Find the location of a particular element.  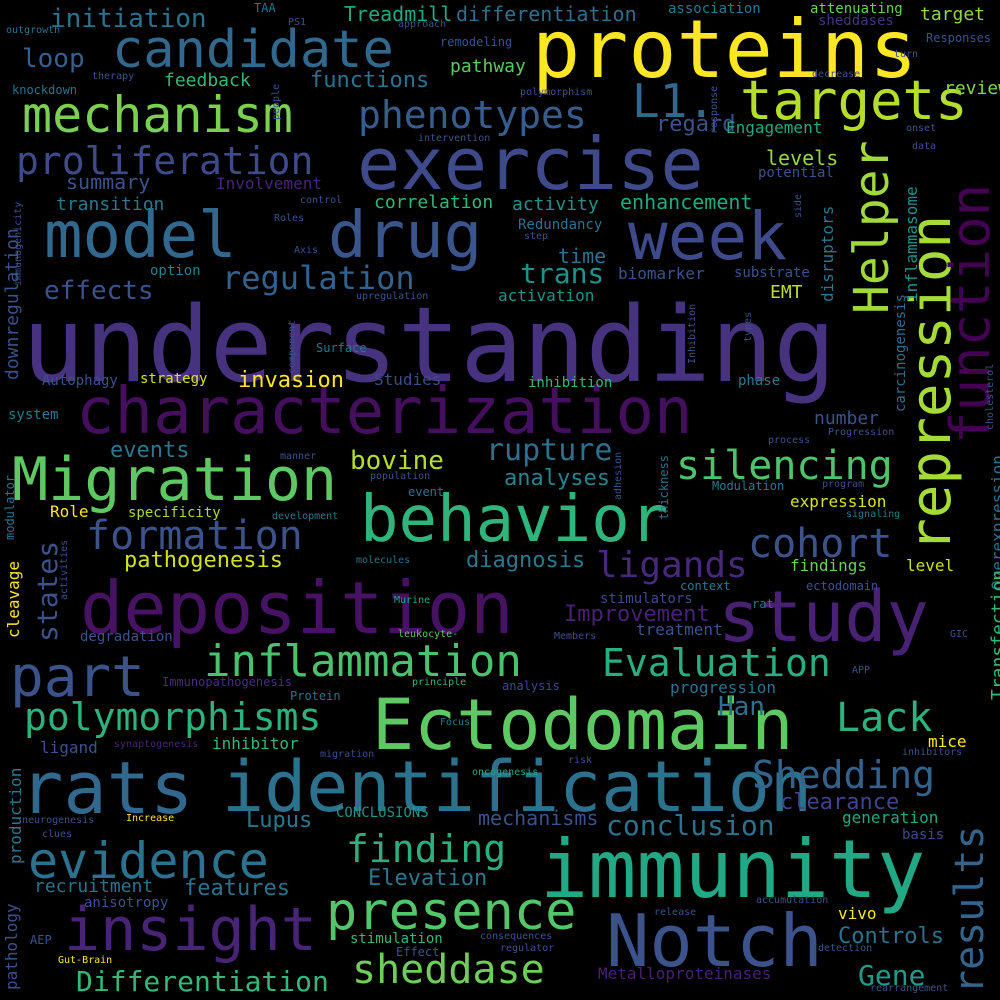

word: oncogenesis is located at coordinates (505, 772).